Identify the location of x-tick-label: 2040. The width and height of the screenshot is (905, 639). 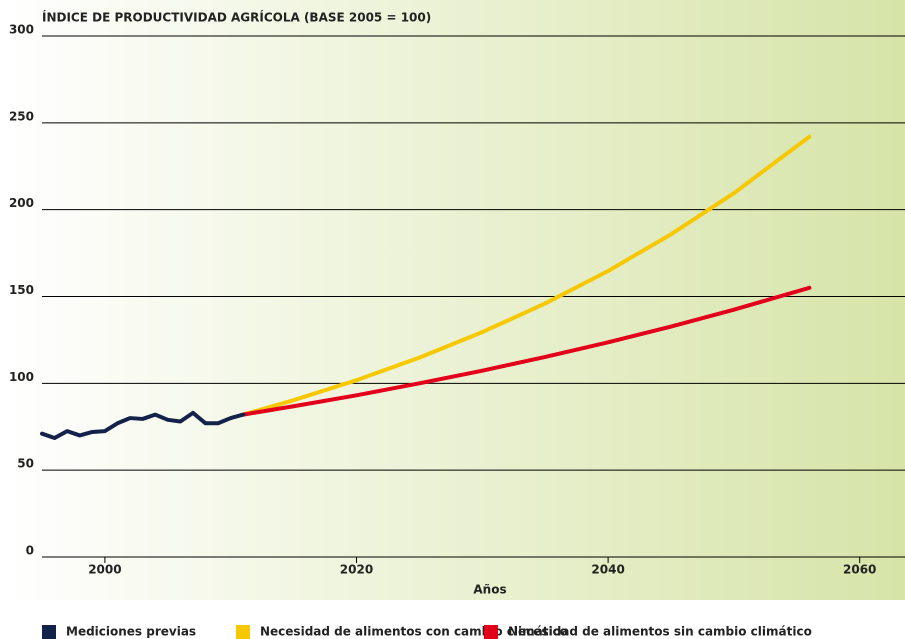
(607, 570).